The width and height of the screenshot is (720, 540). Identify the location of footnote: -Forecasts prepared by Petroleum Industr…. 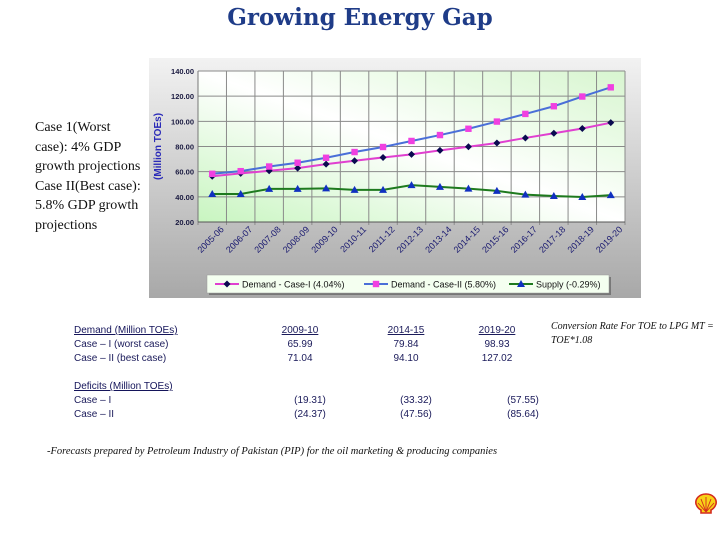
(272, 451).